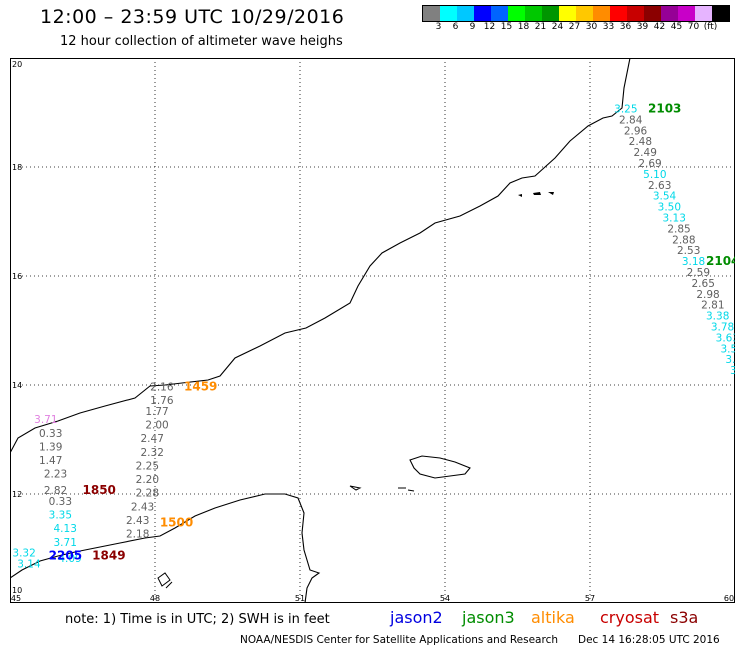 This screenshot has height=650, width=740. Describe the element at coordinates (523, 27) in the screenshot. I see `color-scale-label: 18` at that location.